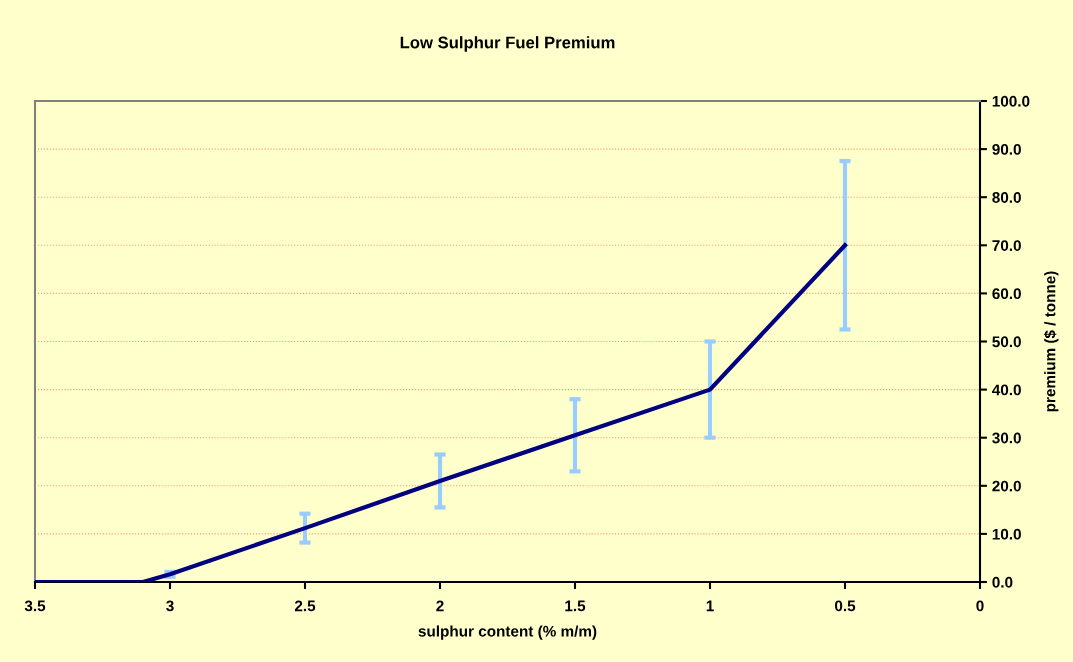 The width and height of the screenshot is (1073, 662). I want to click on x-tick-label: 1.5, so click(575, 606).